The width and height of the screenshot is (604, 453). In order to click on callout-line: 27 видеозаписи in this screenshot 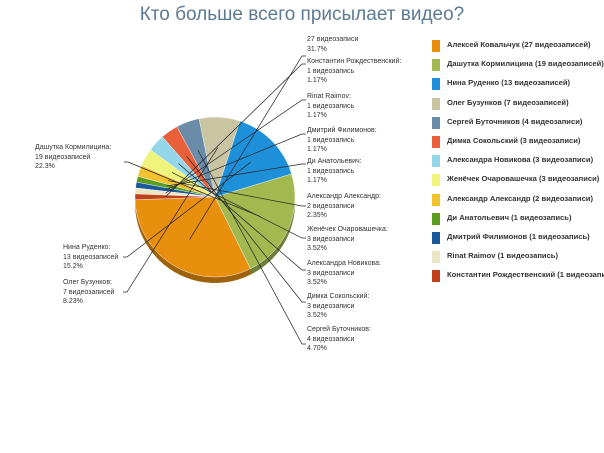, I will do `click(333, 39)`.